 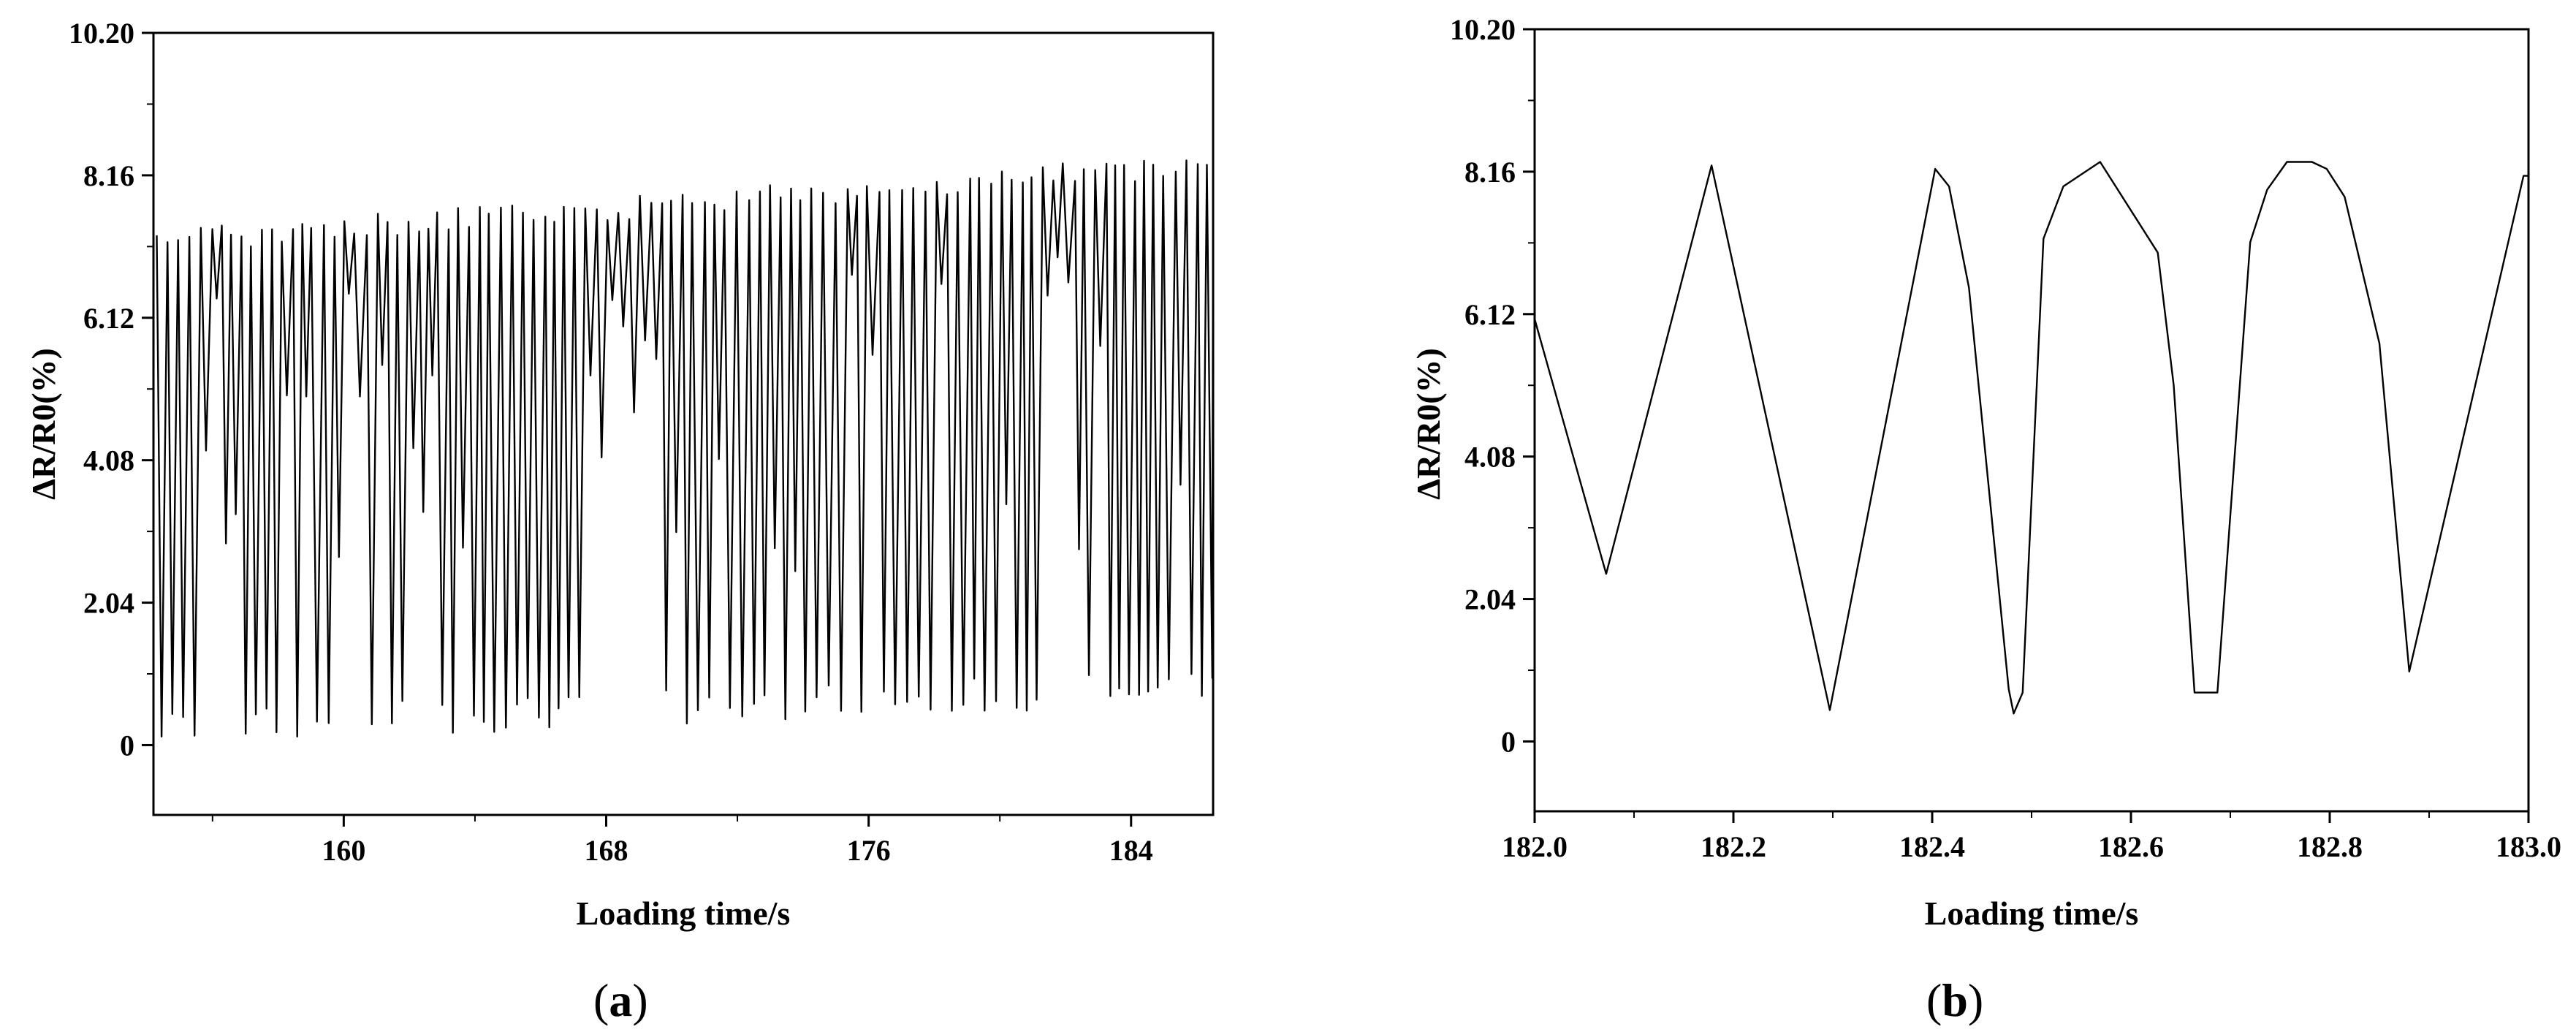 What do you see at coordinates (1535, 846) in the screenshot?
I see `x-tick-label: 182.0` at bounding box center [1535, 846].